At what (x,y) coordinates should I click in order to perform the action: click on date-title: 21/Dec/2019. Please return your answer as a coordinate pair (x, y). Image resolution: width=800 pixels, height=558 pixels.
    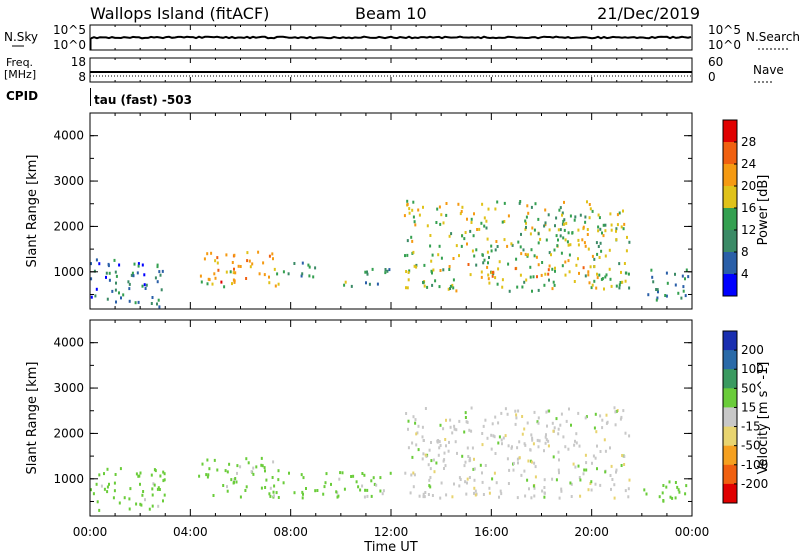
    Looking at the image, I should click on (648, 13).